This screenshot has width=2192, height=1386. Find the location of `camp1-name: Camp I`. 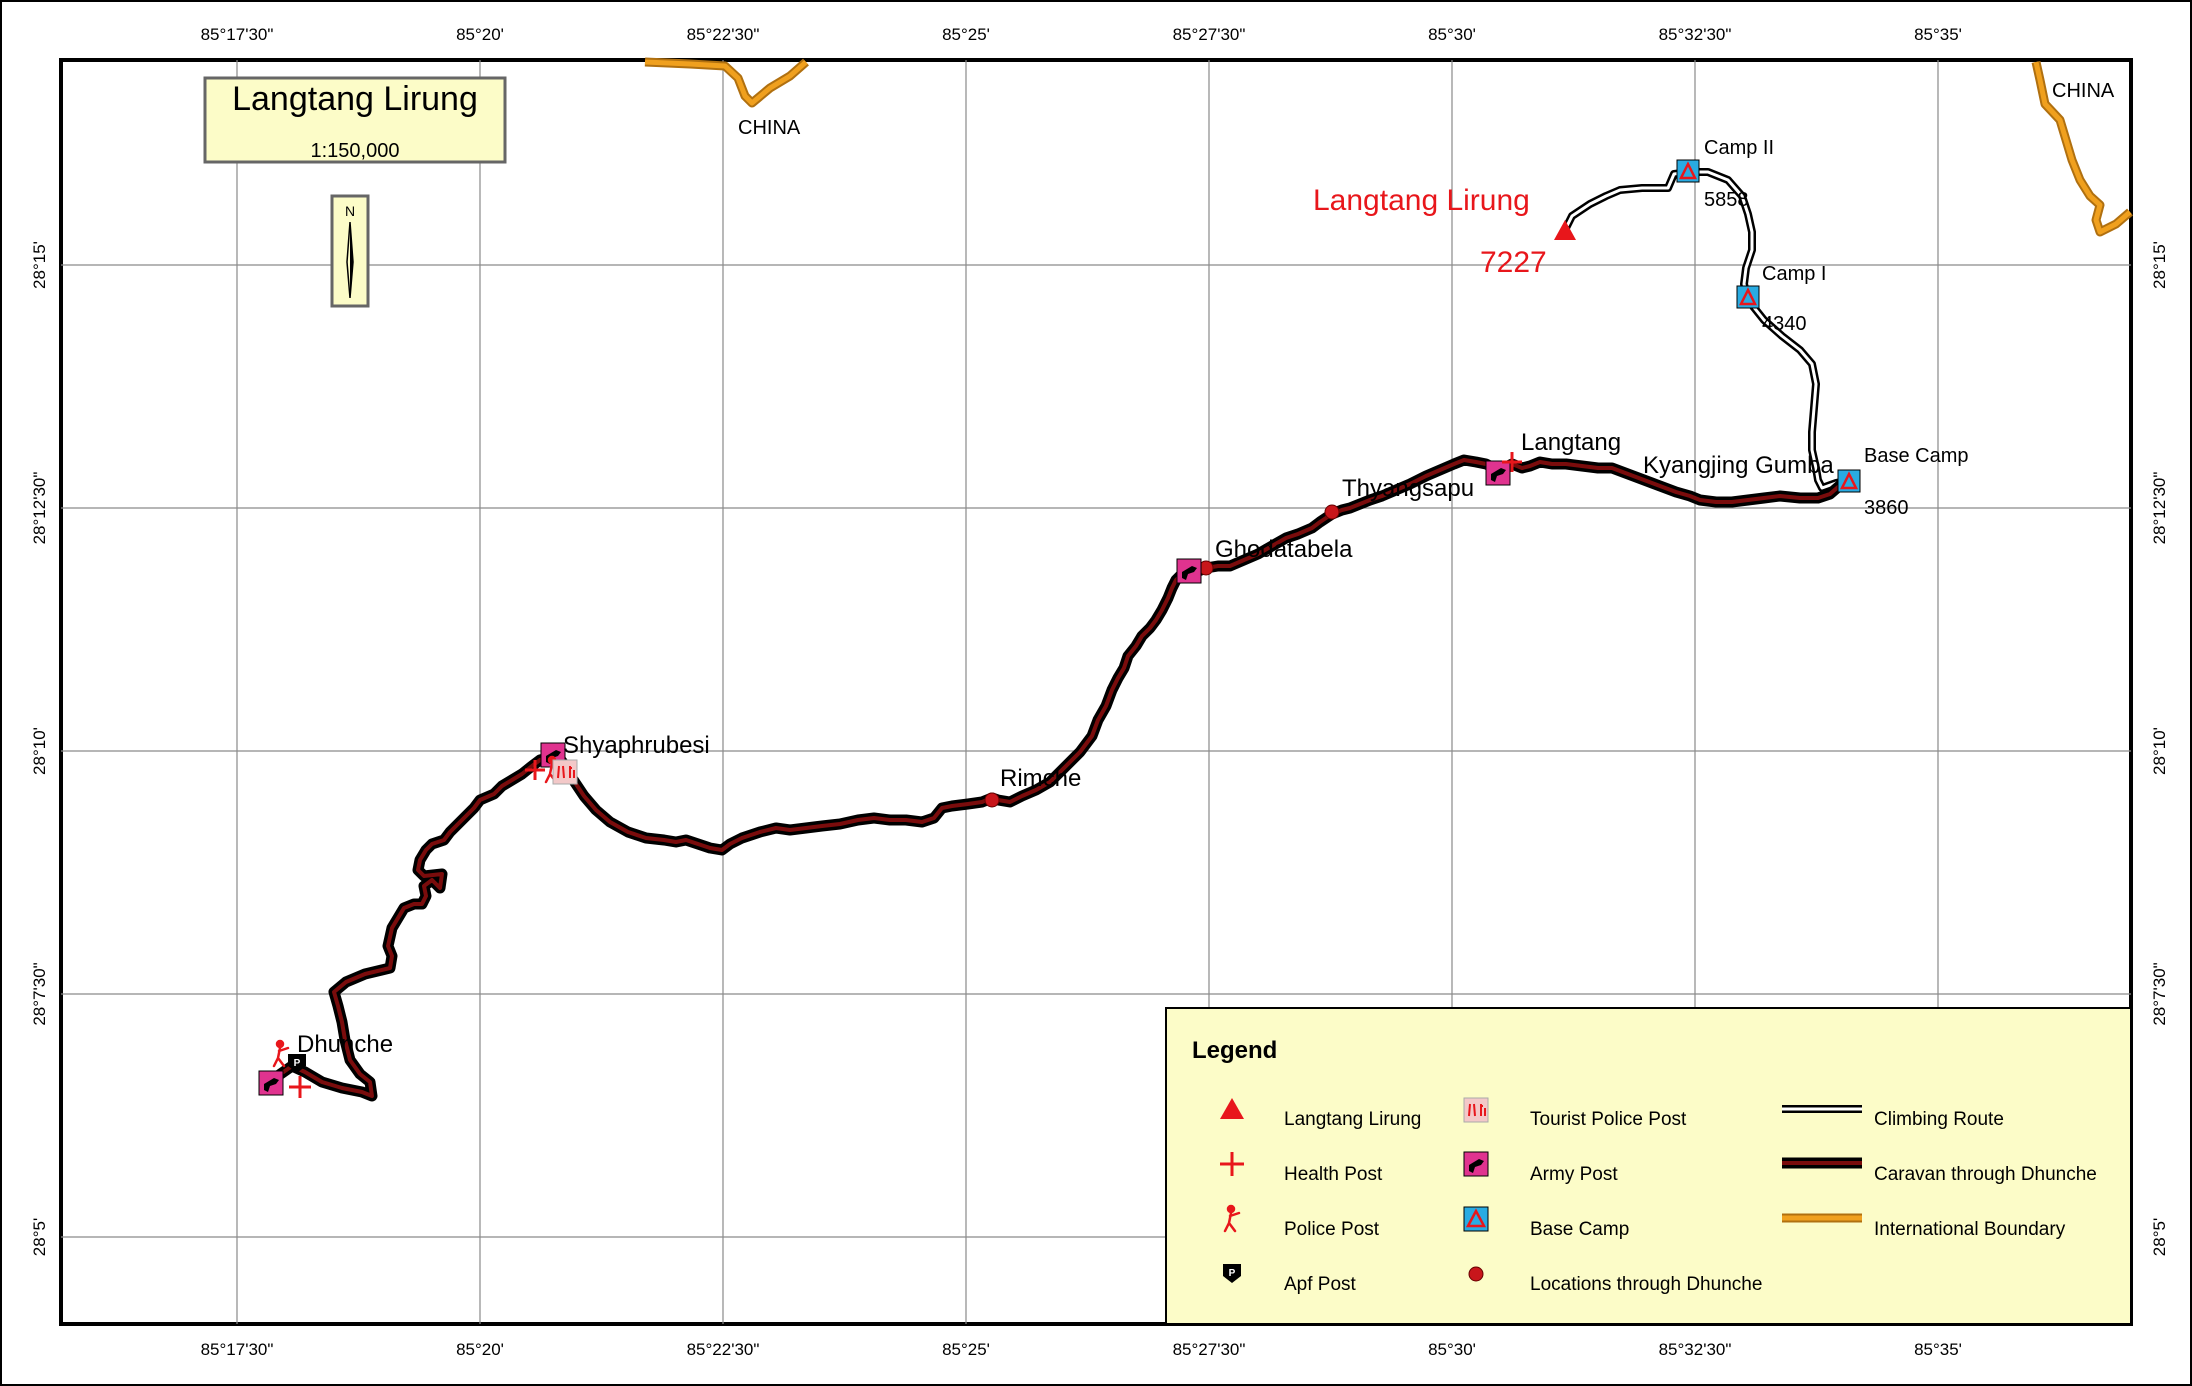

camp1-name: Camp I is located at coordinates (1794, 274).